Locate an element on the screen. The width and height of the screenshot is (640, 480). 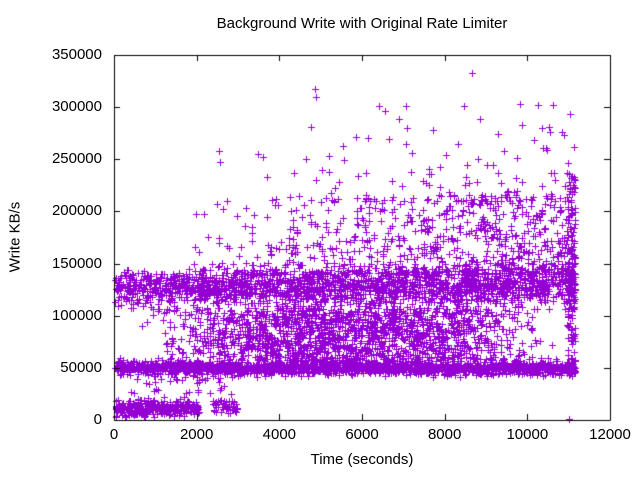
x-tick-label: 0 is located at coordinates (114, 434).